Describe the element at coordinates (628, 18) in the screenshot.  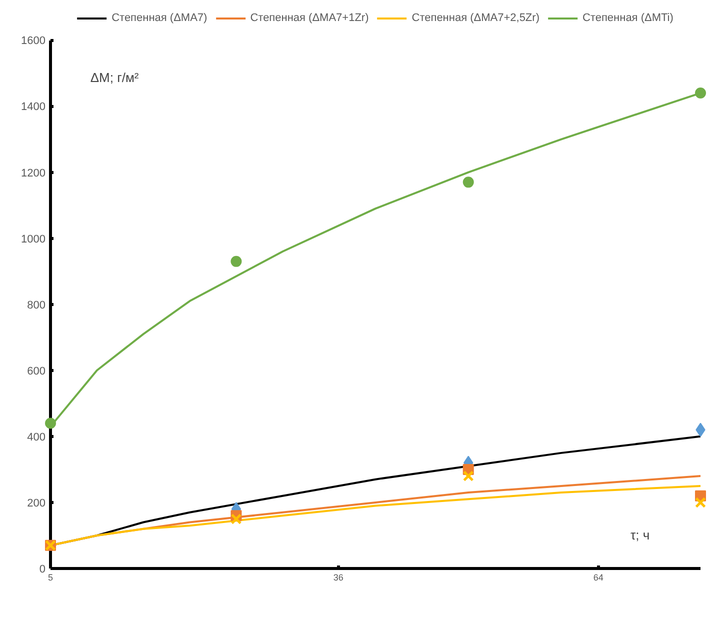
I see `legend-label: Степенная (ΔMTi)` at that location.